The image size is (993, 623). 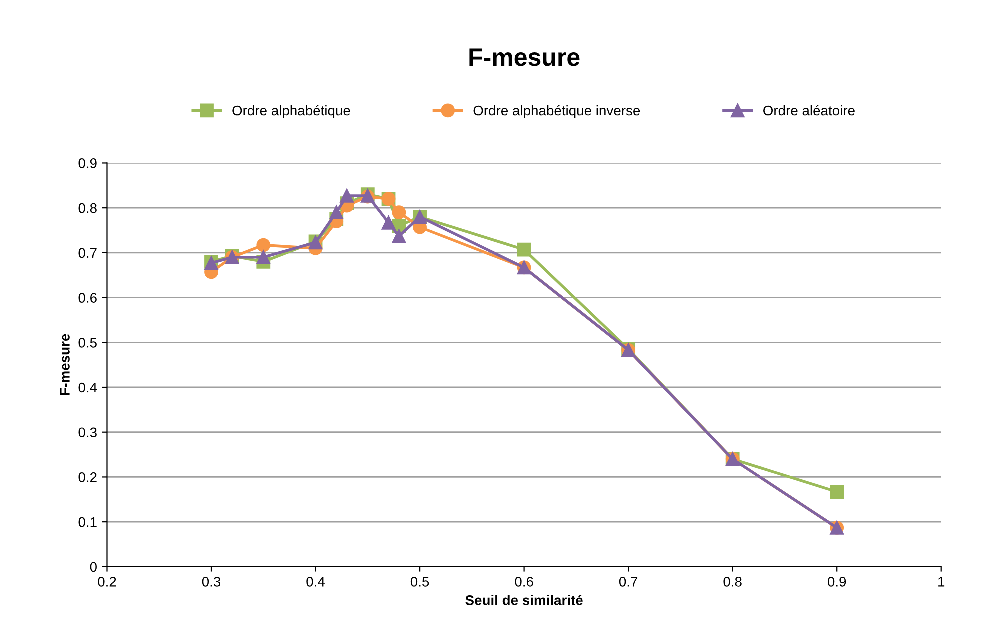 What do you see at coordinates (65, 365) in the screenshot?
I see `y-axis-title: F-mesure` at bounding box center [65, 365].